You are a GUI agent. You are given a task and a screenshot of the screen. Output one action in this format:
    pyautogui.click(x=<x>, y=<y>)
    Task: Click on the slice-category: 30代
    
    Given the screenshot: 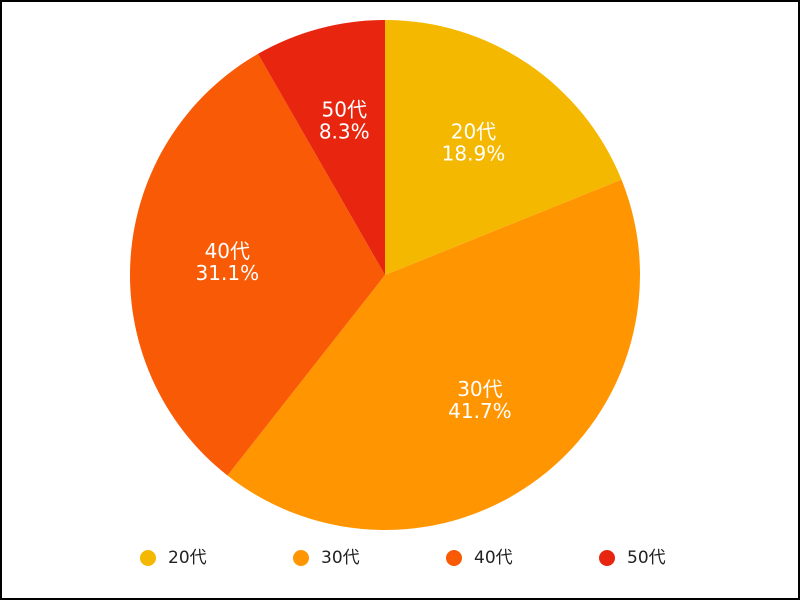 What is the action you would take?
    pyautogui.click(x=479, y=389)
    